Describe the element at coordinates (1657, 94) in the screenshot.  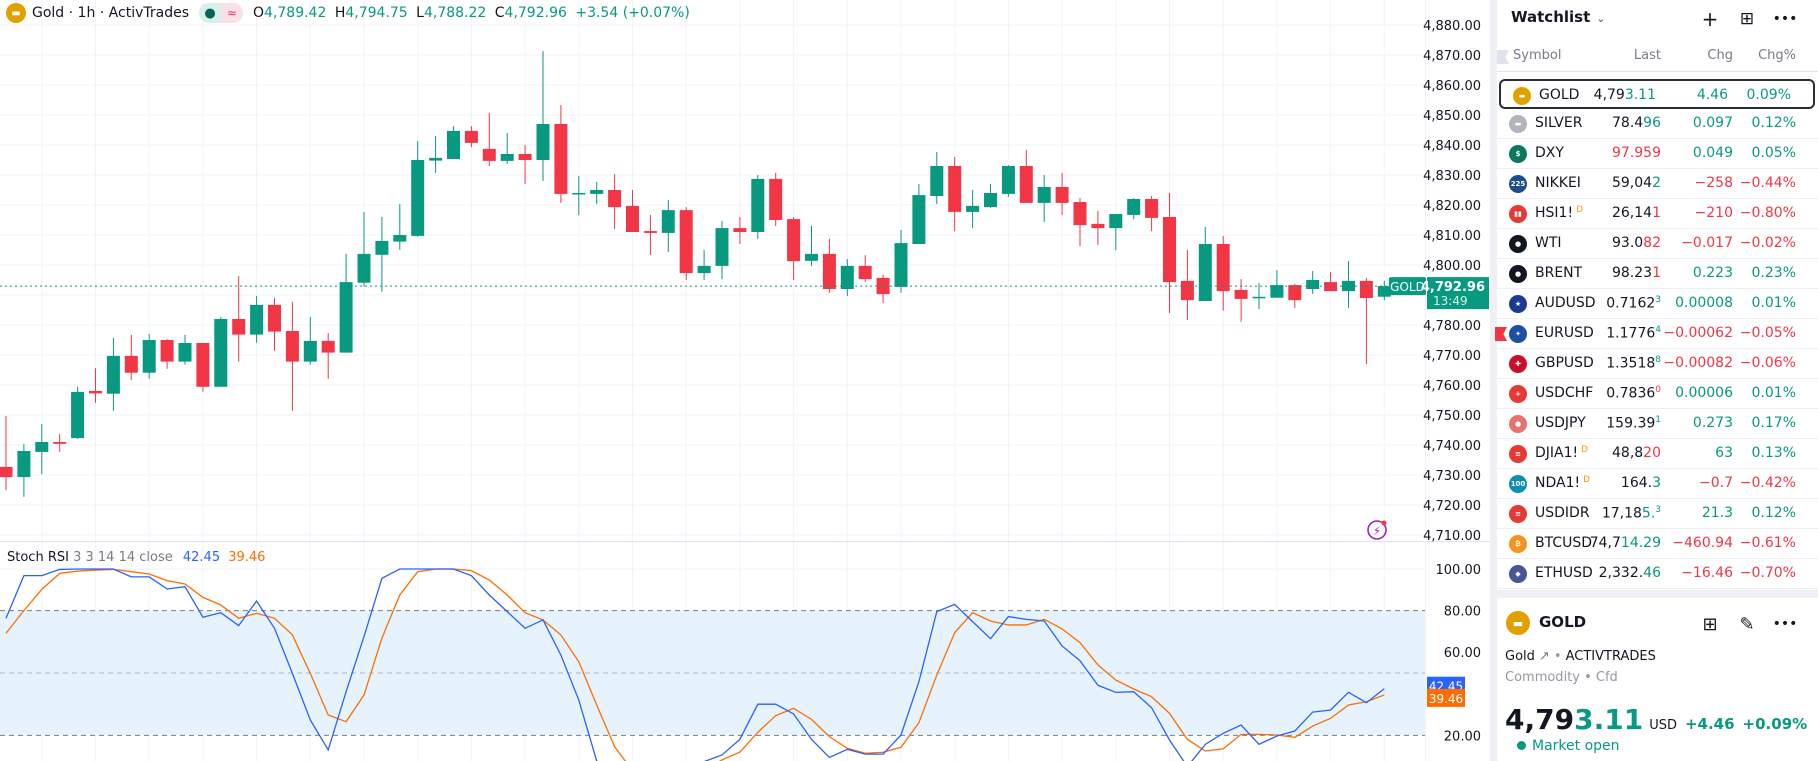
I see `watchlist-row-gold: ▬ GOLD 4,793.11 4.46 0.09%` at that location.